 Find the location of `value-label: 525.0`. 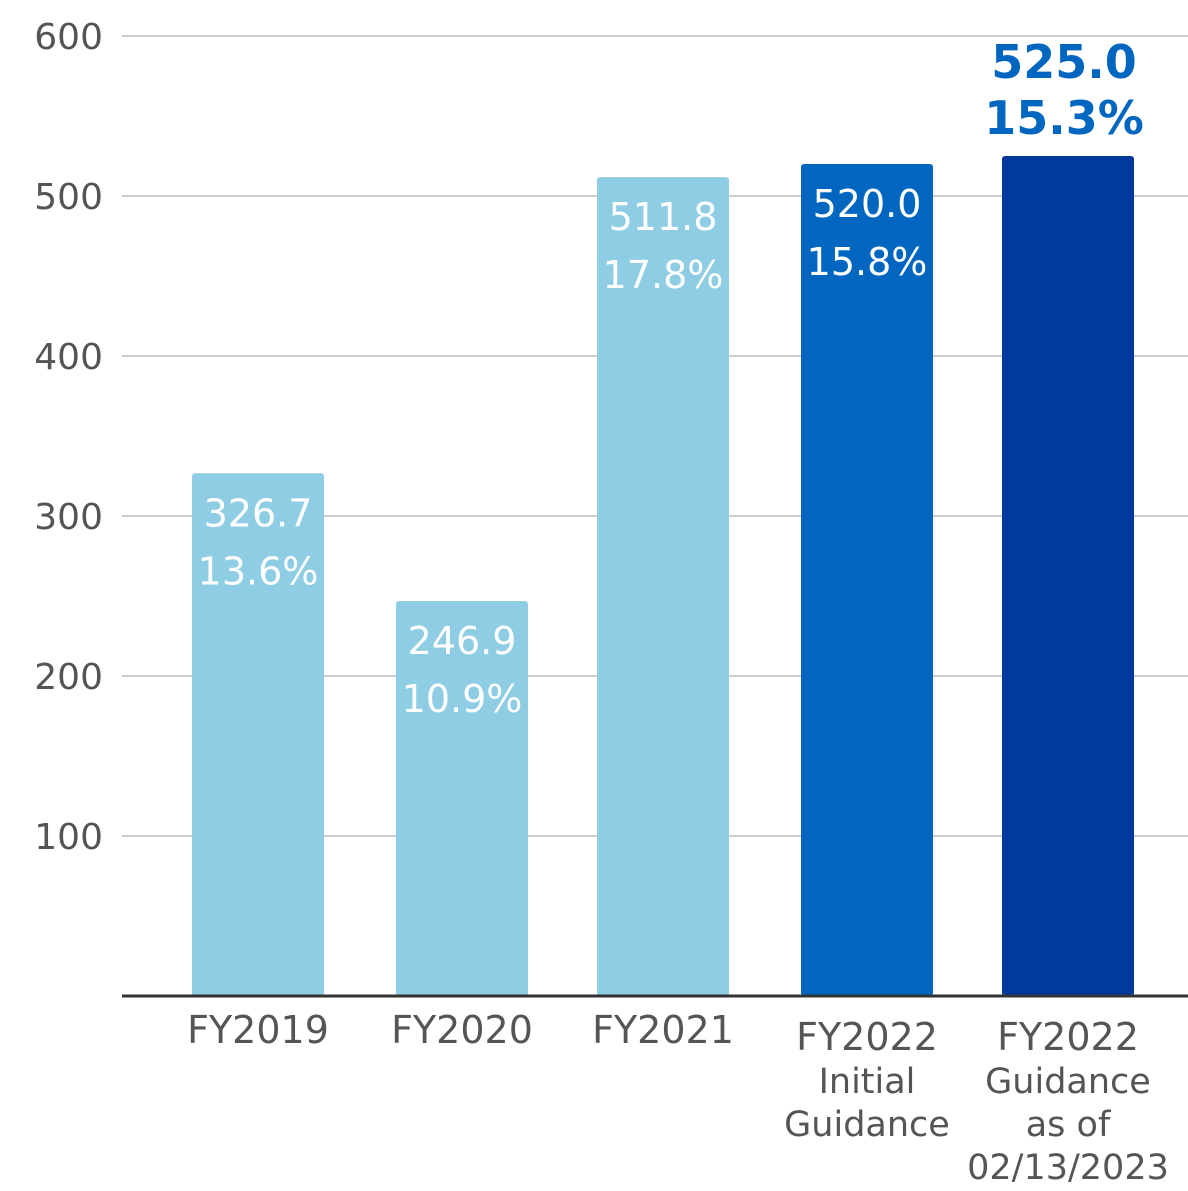

value-label: 525.0 is located at coordinates (1064, 62).